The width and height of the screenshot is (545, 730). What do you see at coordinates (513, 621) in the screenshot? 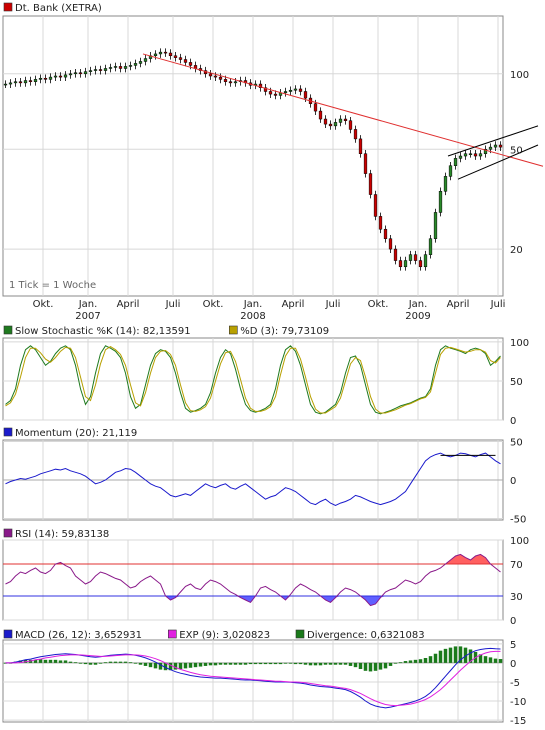
I see `y-tick-label: 0` at bounding box center [513, 621].